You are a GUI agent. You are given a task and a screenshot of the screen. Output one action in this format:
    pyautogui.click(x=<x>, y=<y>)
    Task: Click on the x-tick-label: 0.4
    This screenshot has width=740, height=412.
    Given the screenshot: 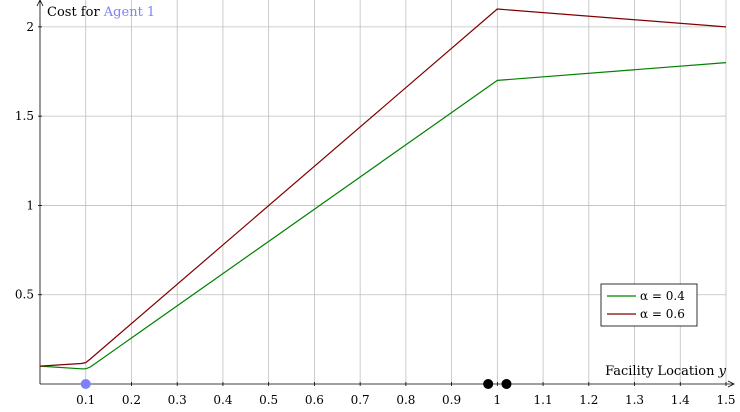 What is the action you would take?
    pyautogui.click(x=222, y=400)
    